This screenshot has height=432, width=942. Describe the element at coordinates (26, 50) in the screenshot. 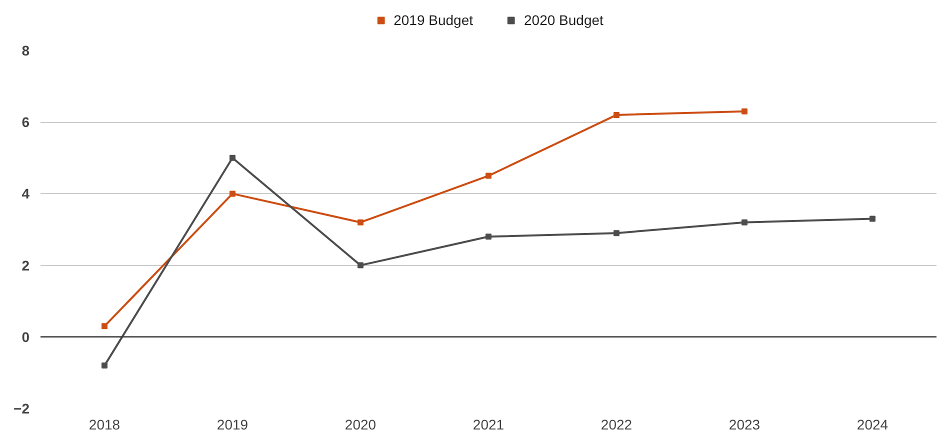

I see `y-tick-label: 8` at that location.